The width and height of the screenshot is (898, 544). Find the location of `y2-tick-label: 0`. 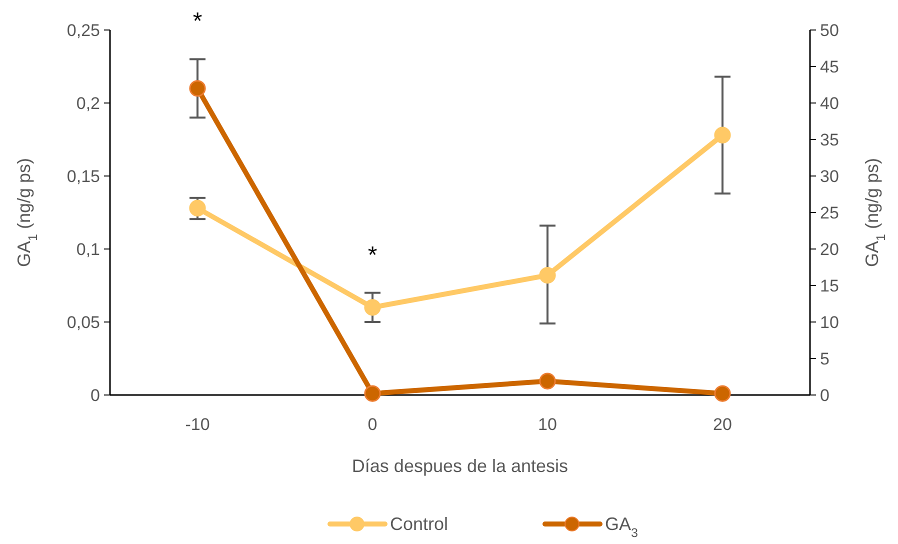

y2-tick-label: 0 is located at coordinates (825, 395).